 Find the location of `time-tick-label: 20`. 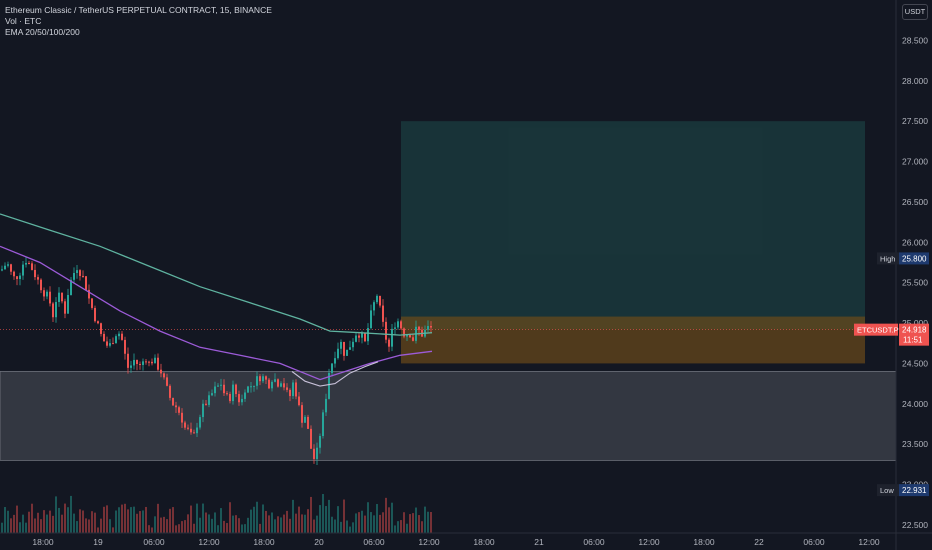

time-tick-label: 20 is located at coordinates (319, 542).